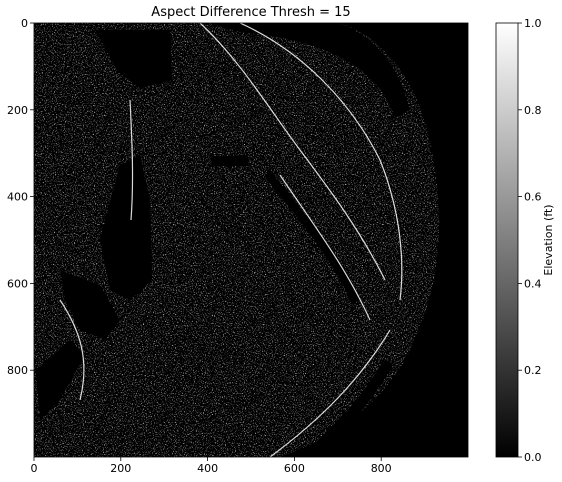  I want to click on colorbar-tick-label: 0.0, so click(533, 457).